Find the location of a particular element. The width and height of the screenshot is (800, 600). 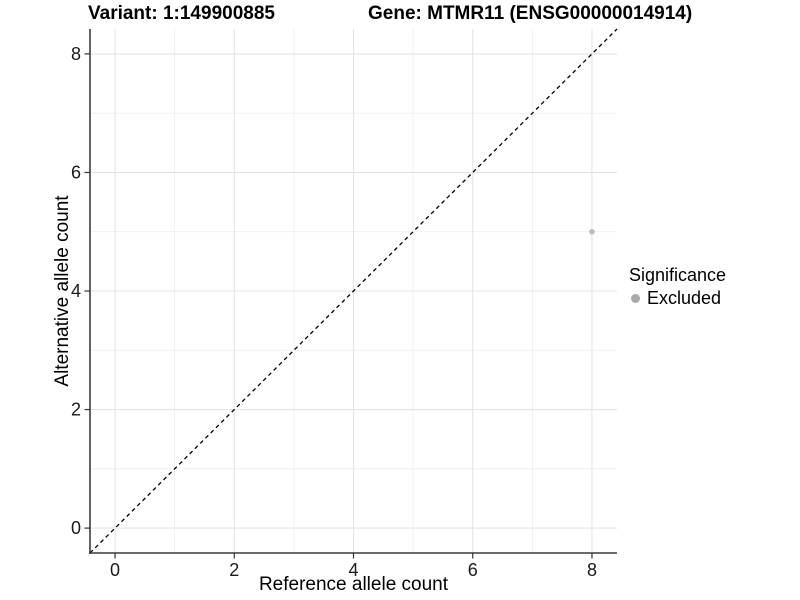

y-tick-label: 6 is located at coordinates (76, 172).